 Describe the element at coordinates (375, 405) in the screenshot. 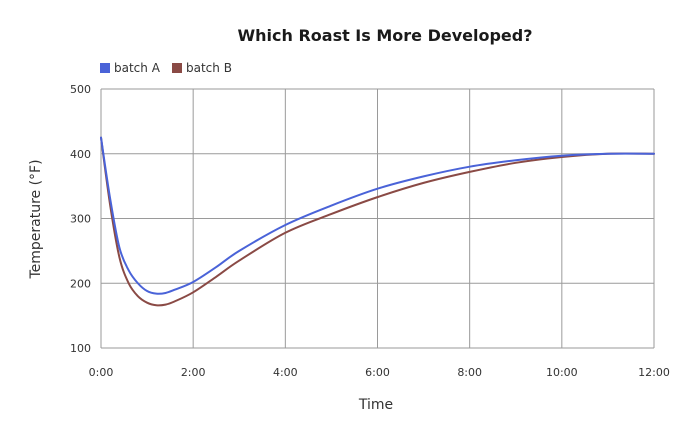

I see `x-axis-label: Time` at that location.